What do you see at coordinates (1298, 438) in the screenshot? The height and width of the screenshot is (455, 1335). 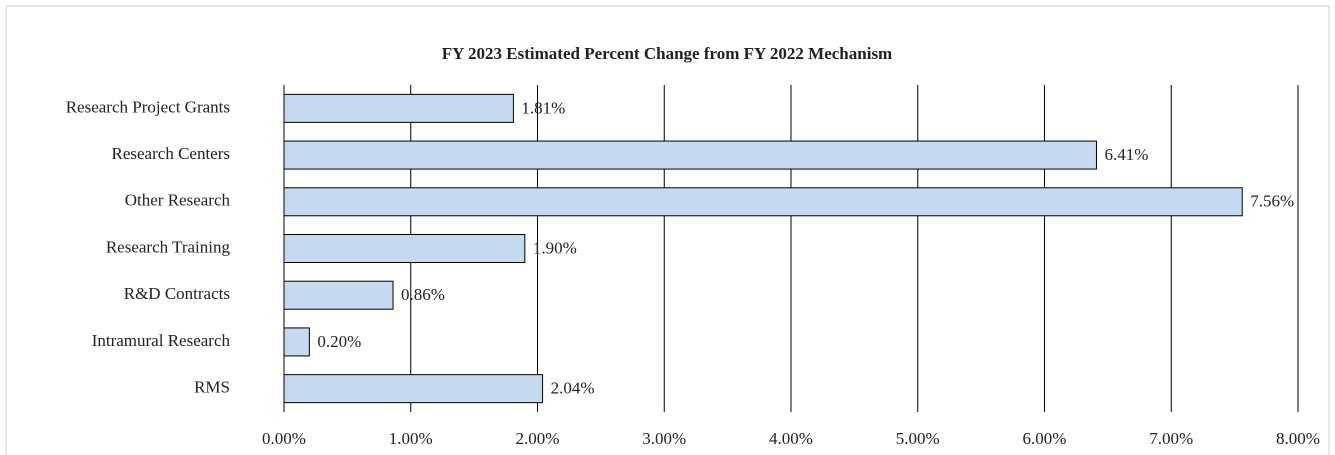 I see `x-tick-label: 8.00%` at bounding box center [1298, 438].